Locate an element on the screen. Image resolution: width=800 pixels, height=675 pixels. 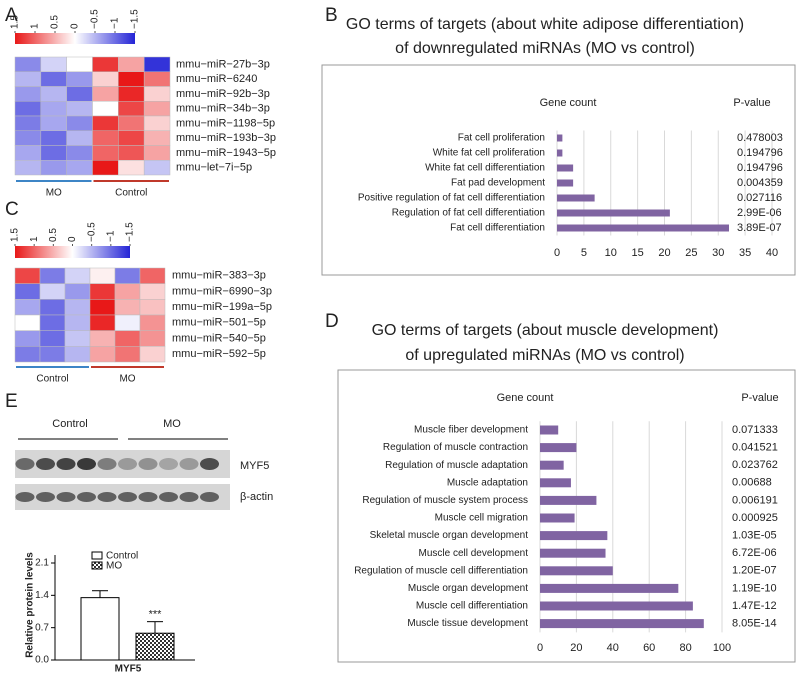
panel-letter: A is located at coordinates (11, 15).